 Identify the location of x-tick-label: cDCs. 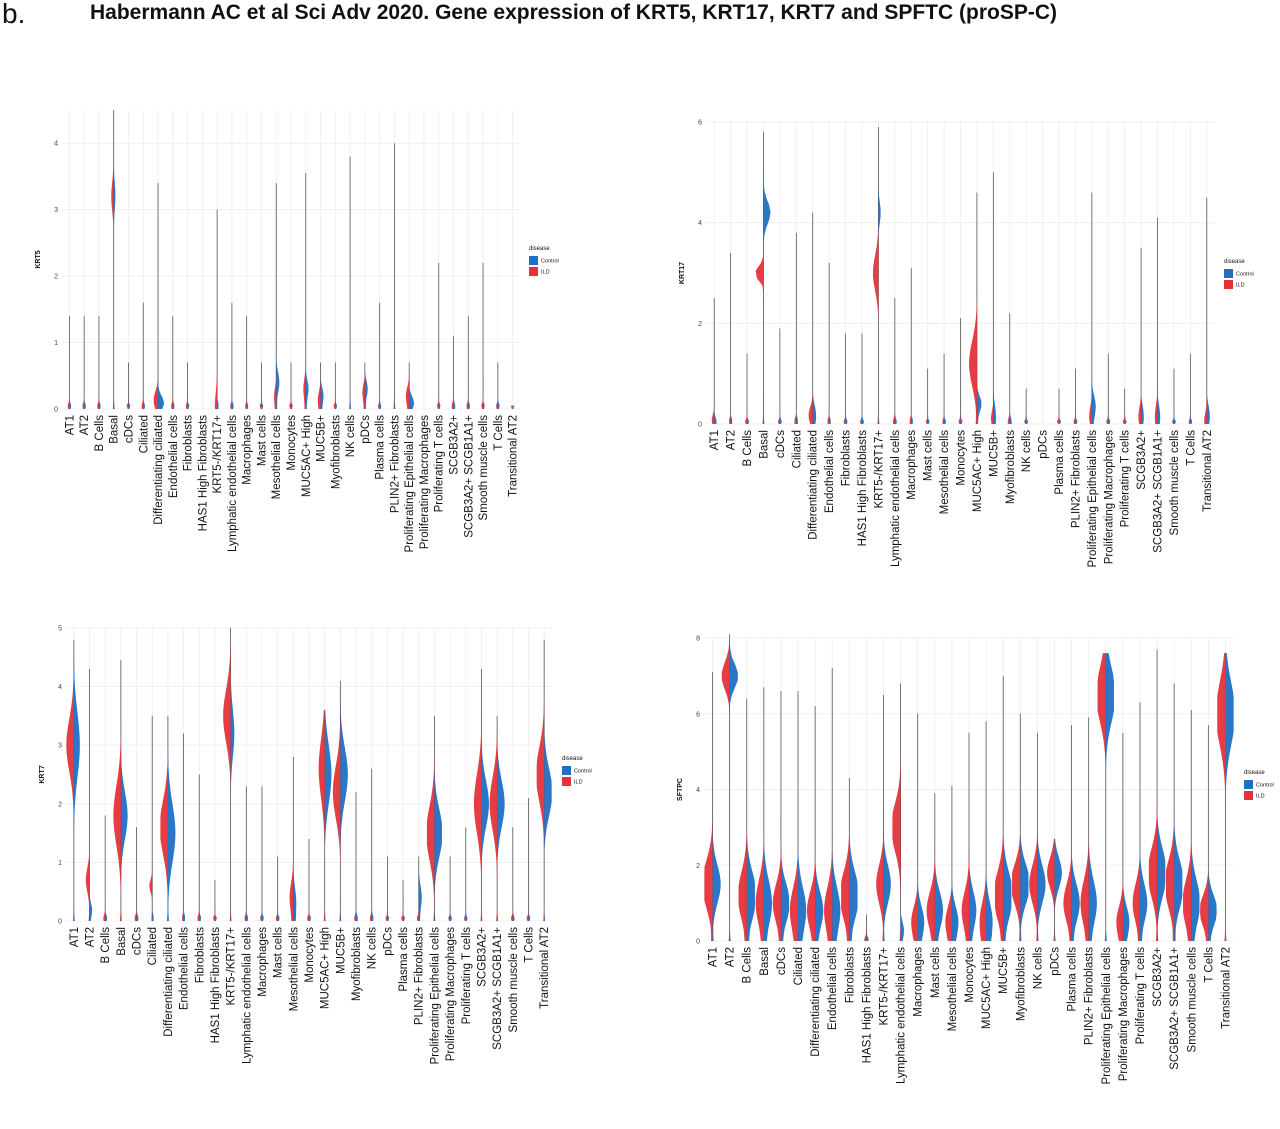
(129, 429).